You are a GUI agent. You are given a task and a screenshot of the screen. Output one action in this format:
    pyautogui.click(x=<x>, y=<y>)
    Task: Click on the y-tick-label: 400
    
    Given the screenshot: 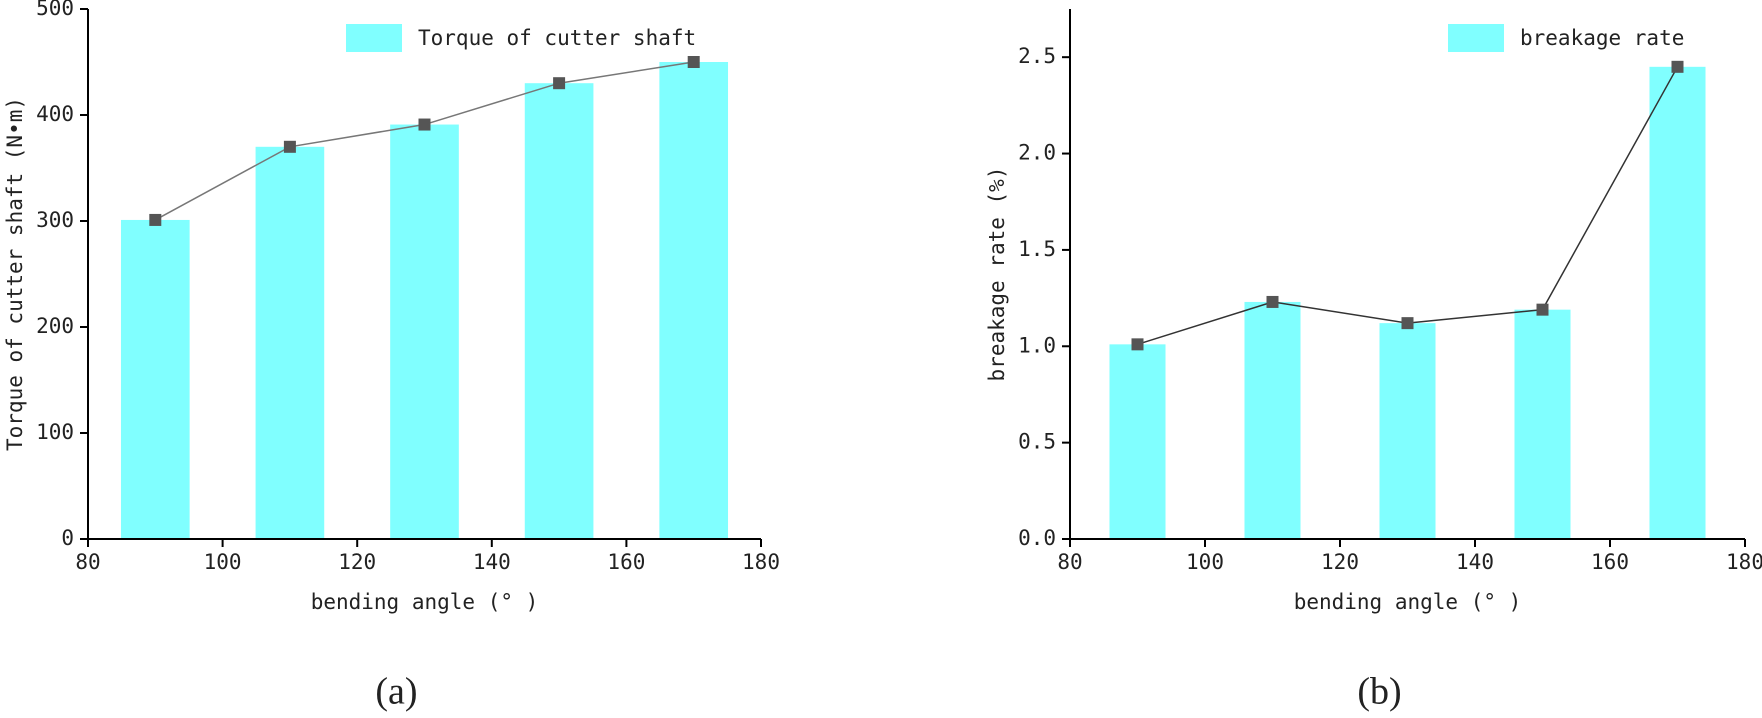 What is the action you would take?
    pyautogui.click(x=55, y=114)
    